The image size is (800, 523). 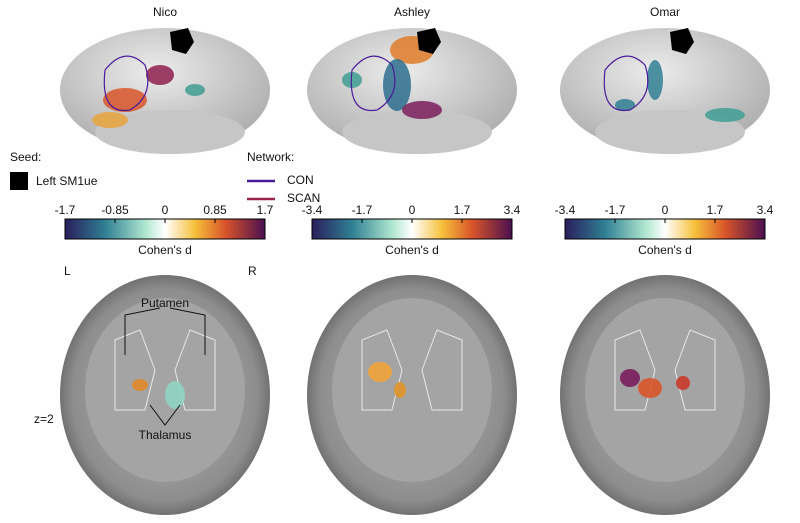 I want to click on seed-swatch, so click(x=19, y=181).